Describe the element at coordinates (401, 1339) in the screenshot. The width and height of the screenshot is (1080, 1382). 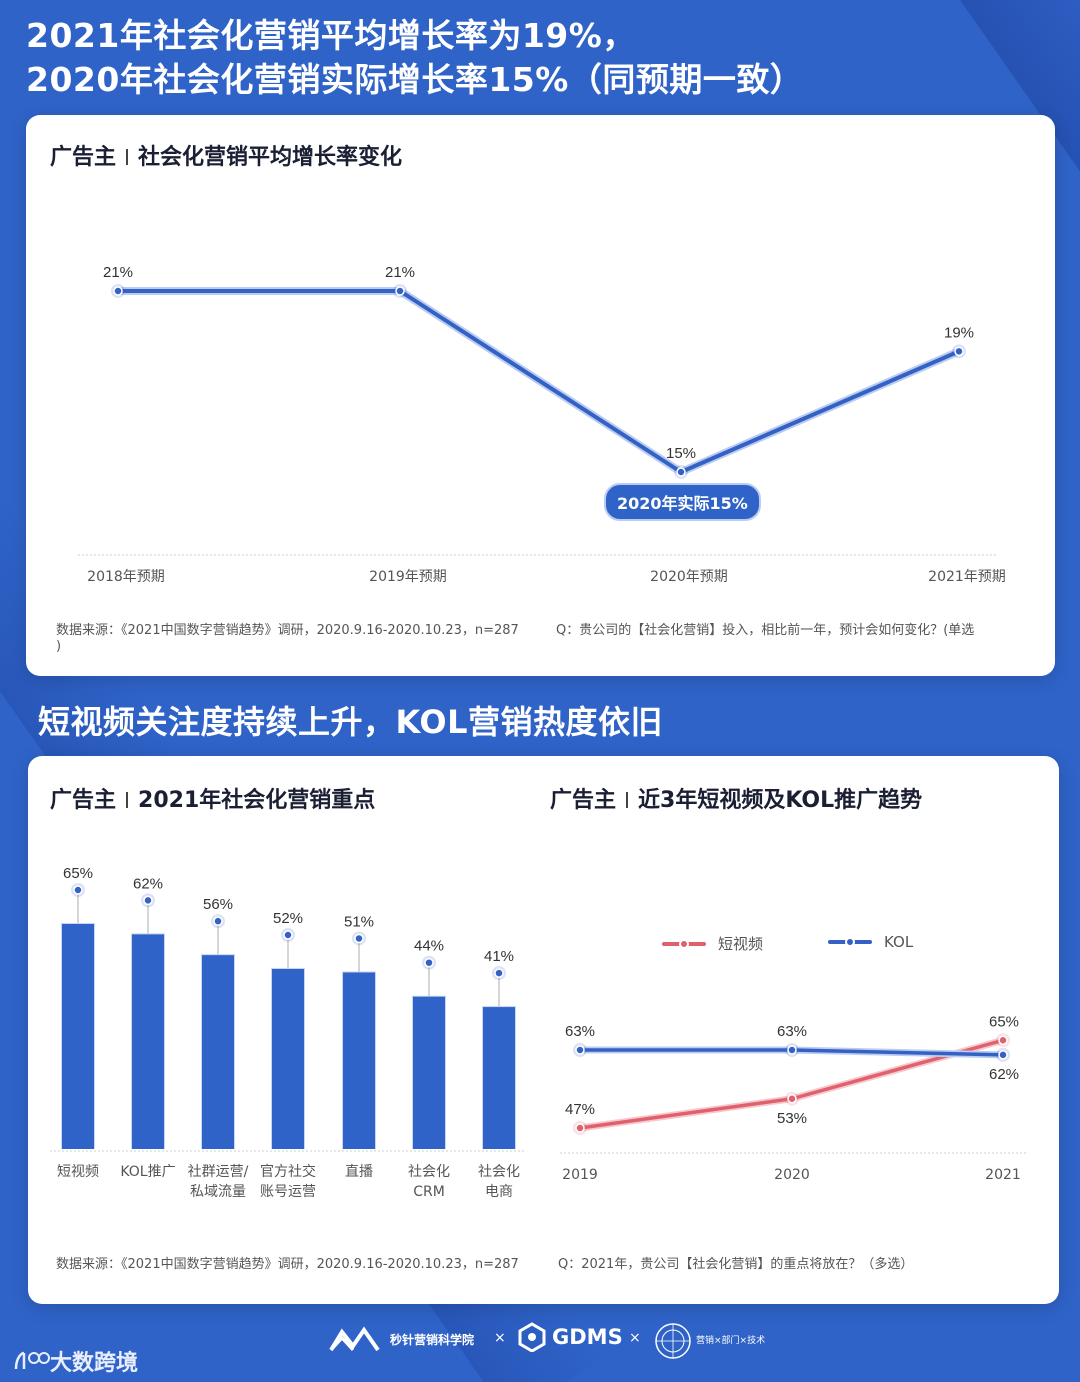
I see `brand-miaozhen: 秒针营销科学院` at that location.